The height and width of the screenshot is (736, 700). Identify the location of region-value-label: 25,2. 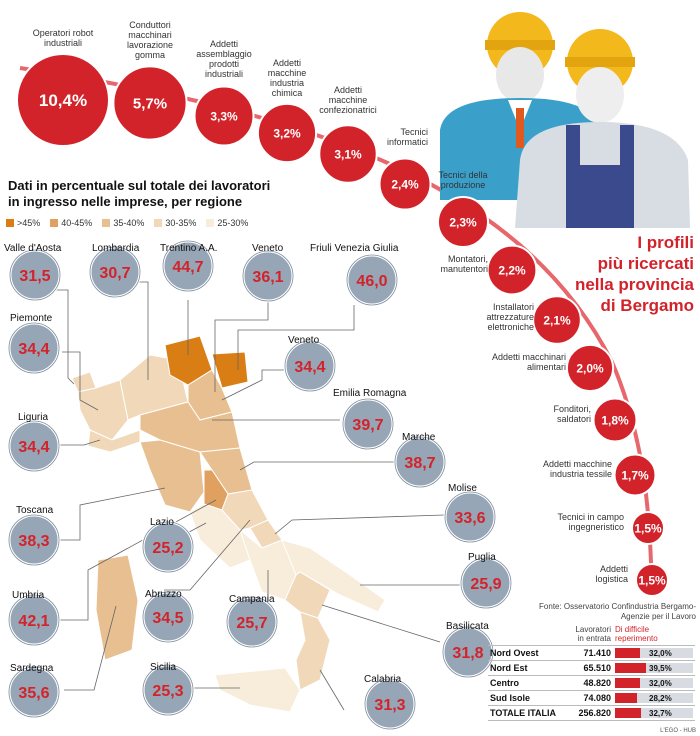
(167, 548).